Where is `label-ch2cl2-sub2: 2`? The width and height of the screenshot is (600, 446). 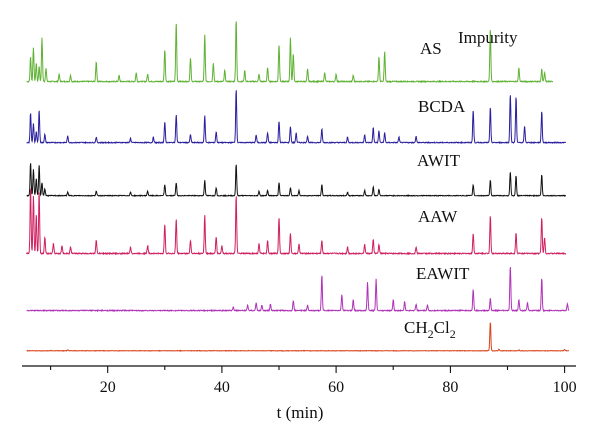 label-ch2cl2-sub2: 2 is located at coordinates (453, 334).